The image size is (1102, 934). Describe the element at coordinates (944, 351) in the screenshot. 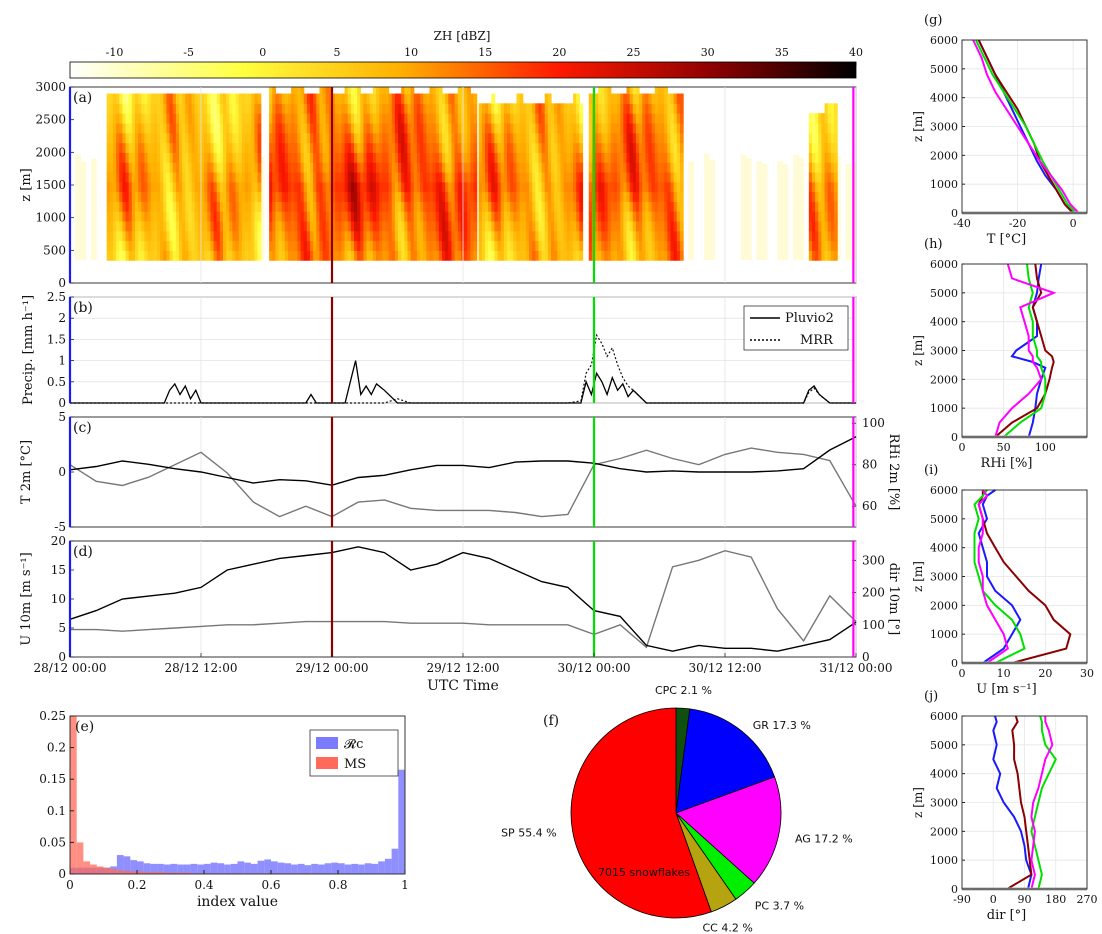

I see `panel-h-ytick-label: 3000` at that location.